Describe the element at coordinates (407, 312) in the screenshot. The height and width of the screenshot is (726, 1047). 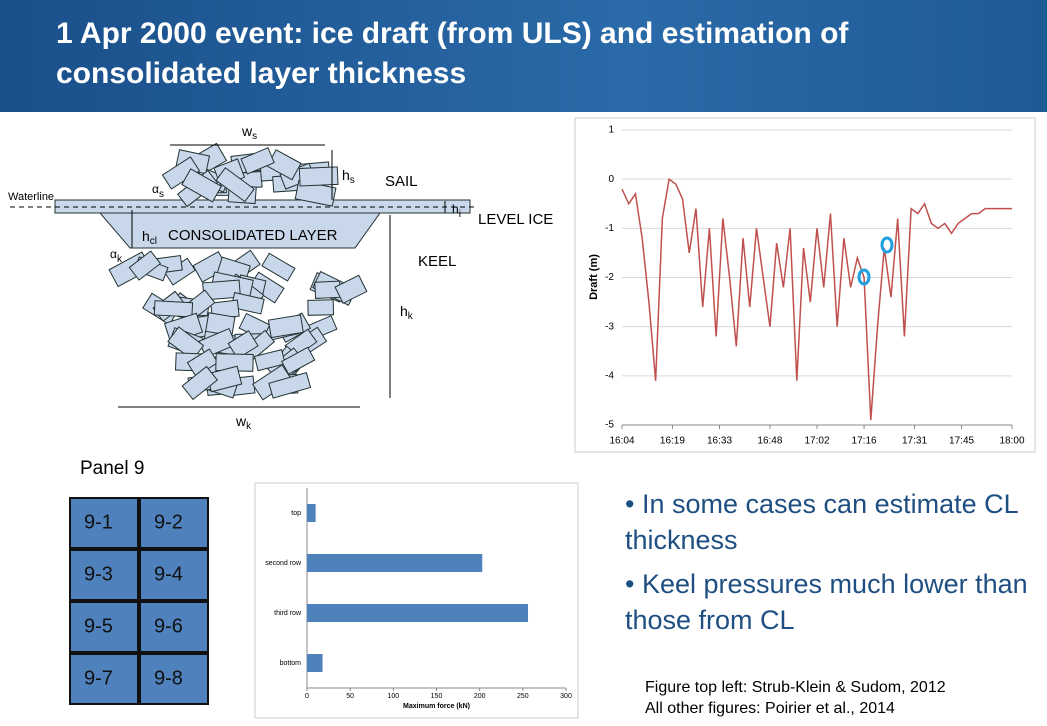
I see `diagram-label: hk` at that location.